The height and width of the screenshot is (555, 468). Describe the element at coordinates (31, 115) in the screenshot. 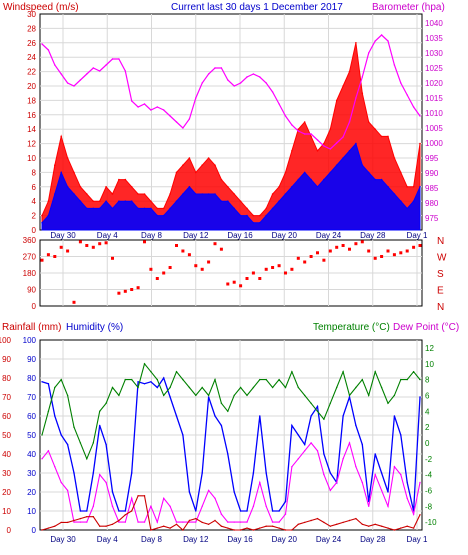

I see `windspeed-tick-label: 16` at that location.